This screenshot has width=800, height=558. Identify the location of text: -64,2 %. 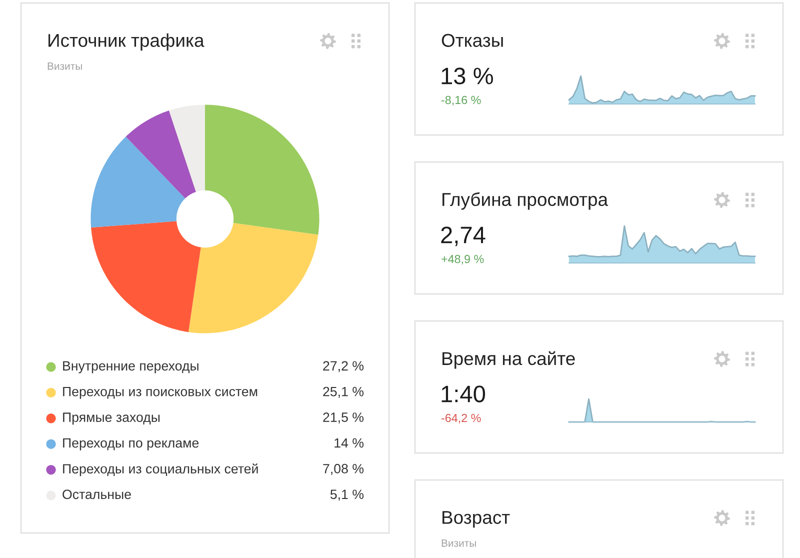
(461, 419).